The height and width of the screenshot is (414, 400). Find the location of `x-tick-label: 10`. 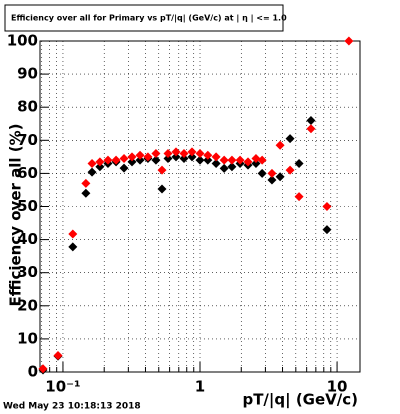

x-tick-label: 10 is located at coordinates (337, 387).